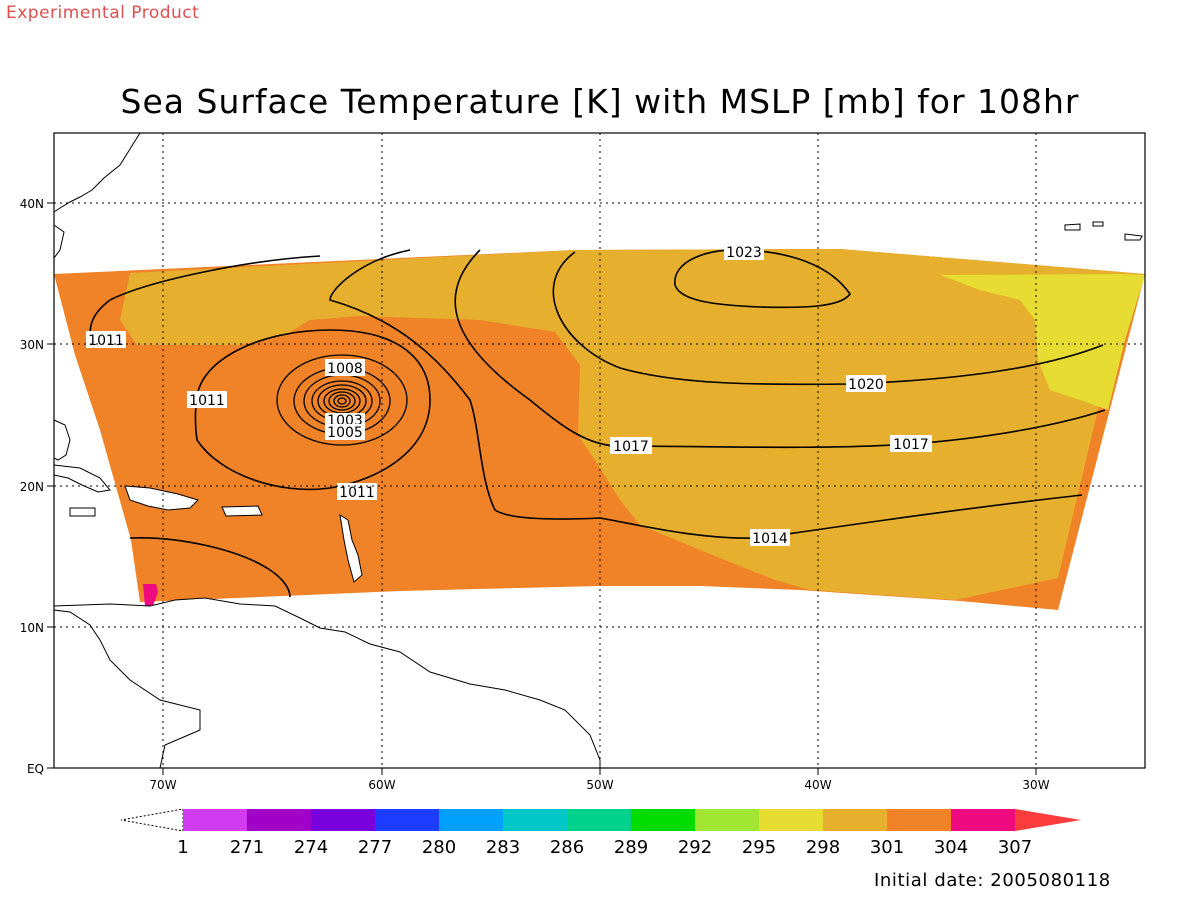 The width and height of the screenshot is (1200, 900). I want to click on isobar-label-1020: 1020, so click(866, 384).